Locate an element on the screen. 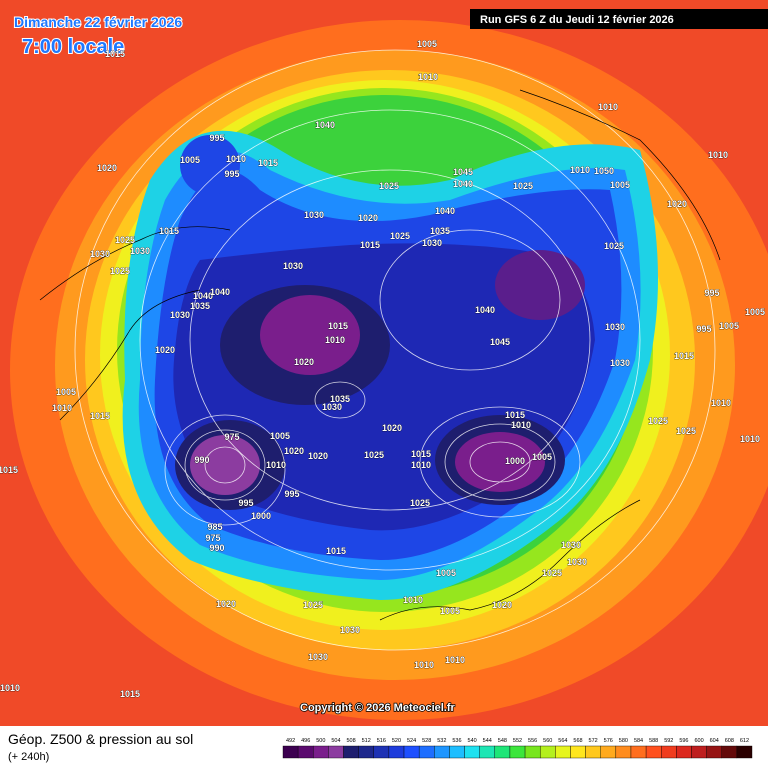 This screenshot has height=768, width=768. colorbar-label: 596 is located at coordinates (683, 741).